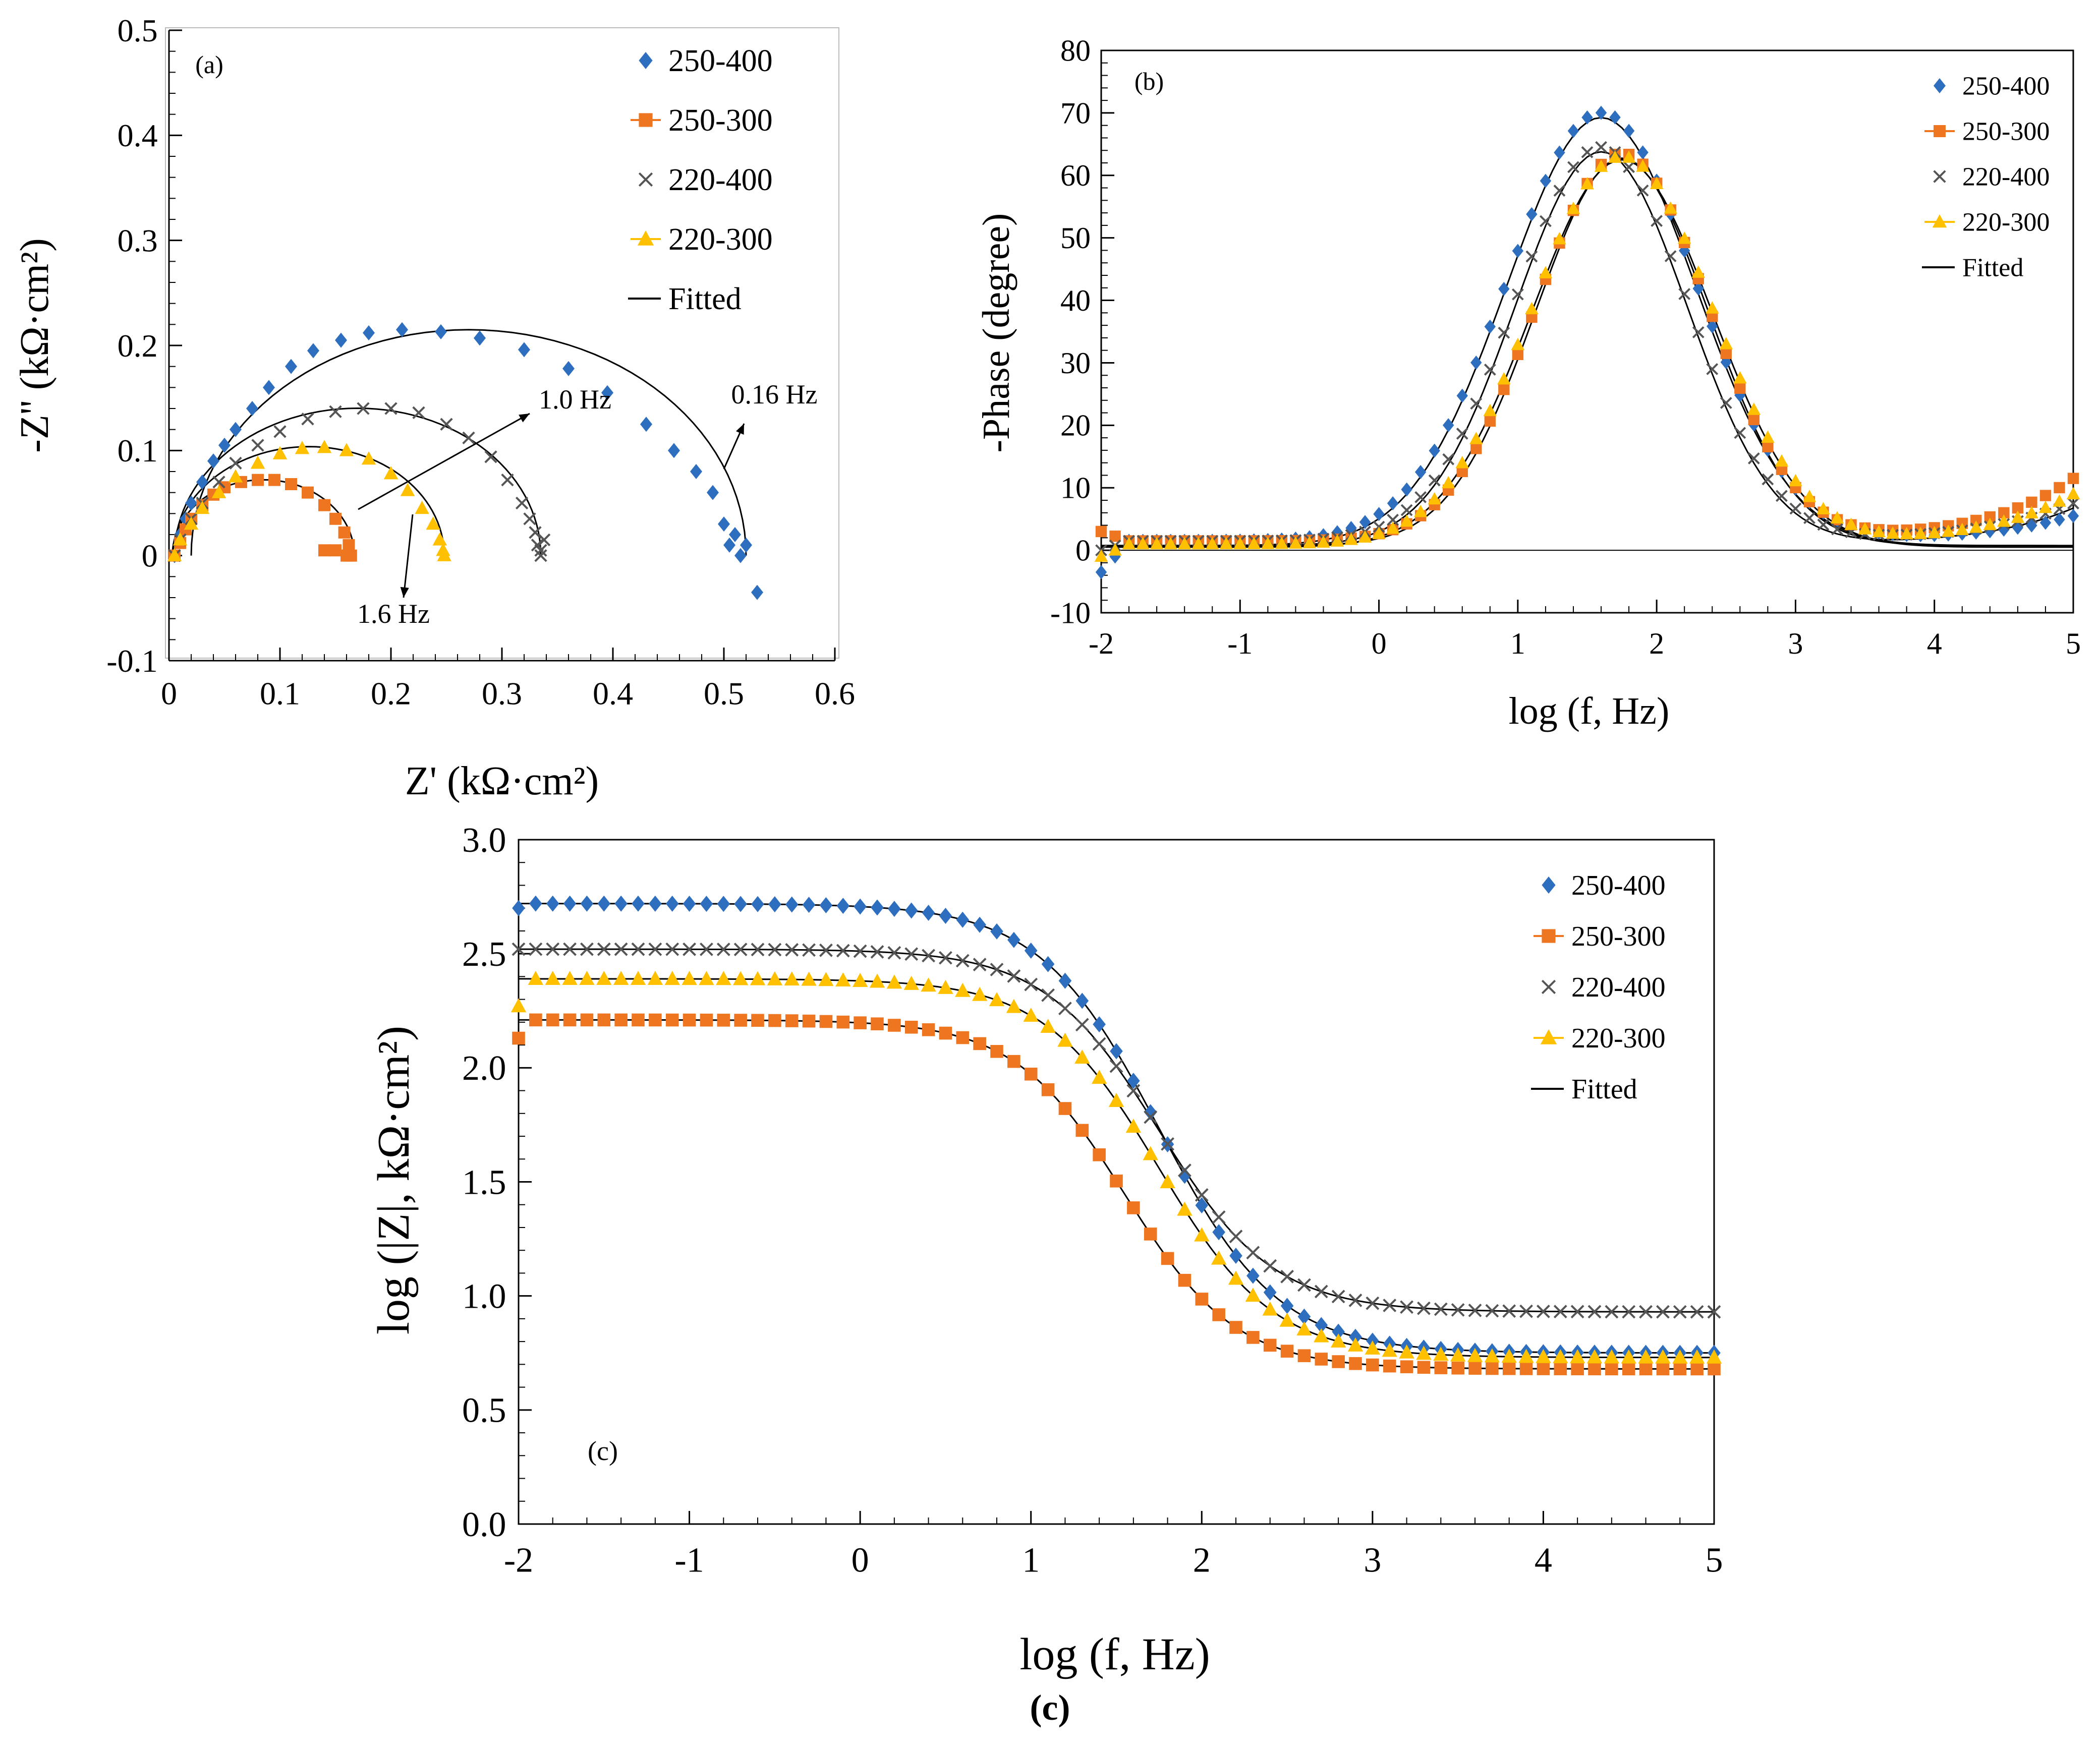  I want to click on x-tick-label: 1, so click(1517, 643).